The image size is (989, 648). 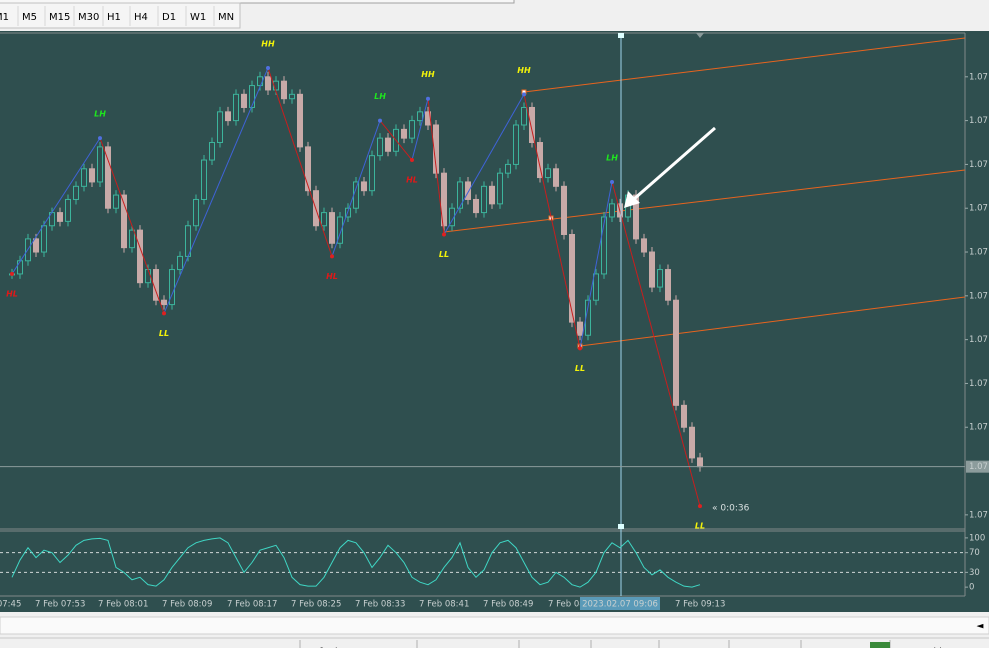 What do you see at coordinates (494, 625) in the screenshot?
I see `scrollbar` at bounding box center [494, 625].